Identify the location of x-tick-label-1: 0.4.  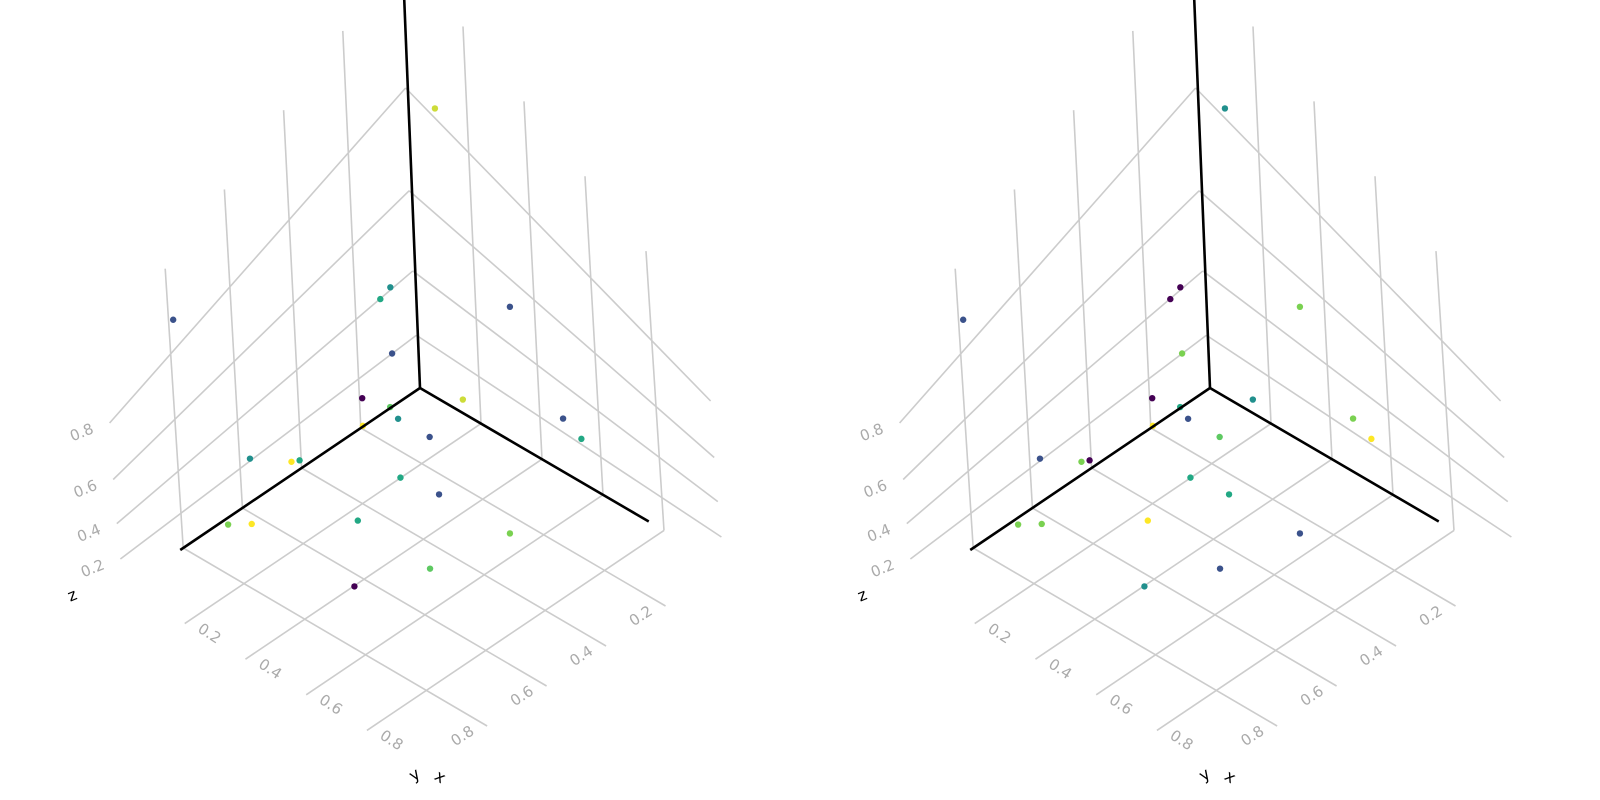
(270, 669).